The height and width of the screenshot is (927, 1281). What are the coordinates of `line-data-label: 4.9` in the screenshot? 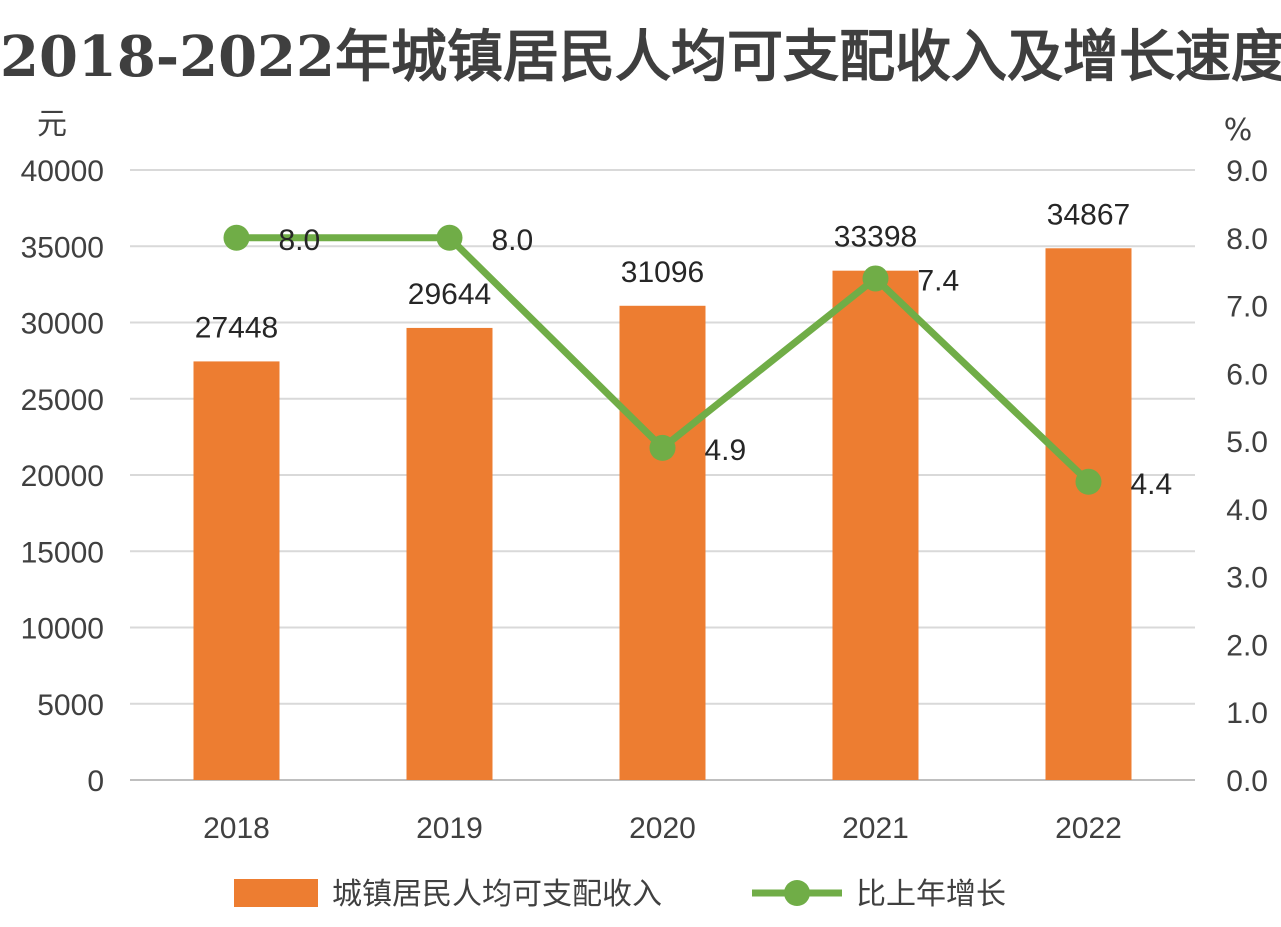 It's located at (726, 450).